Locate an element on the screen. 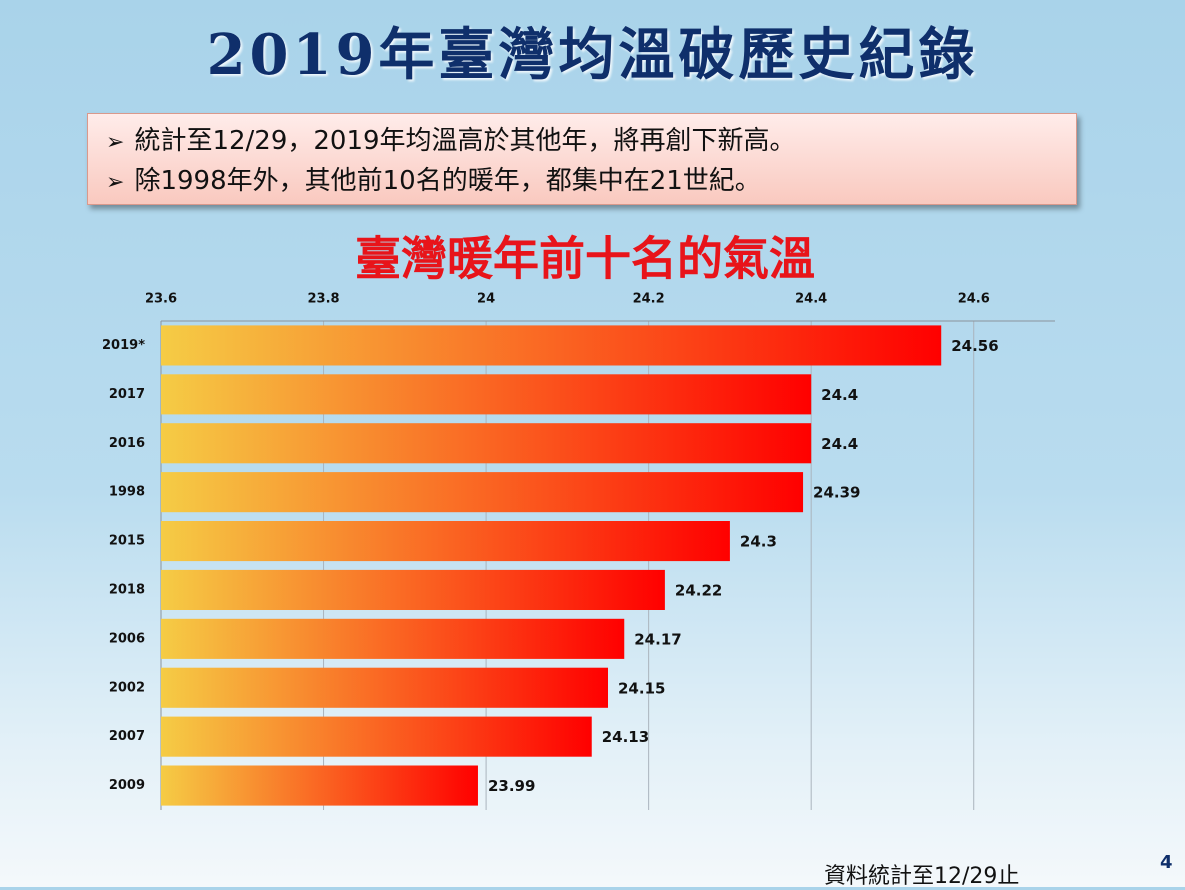  x-tick-label: 24.6 is located at coordinates (974, 299).